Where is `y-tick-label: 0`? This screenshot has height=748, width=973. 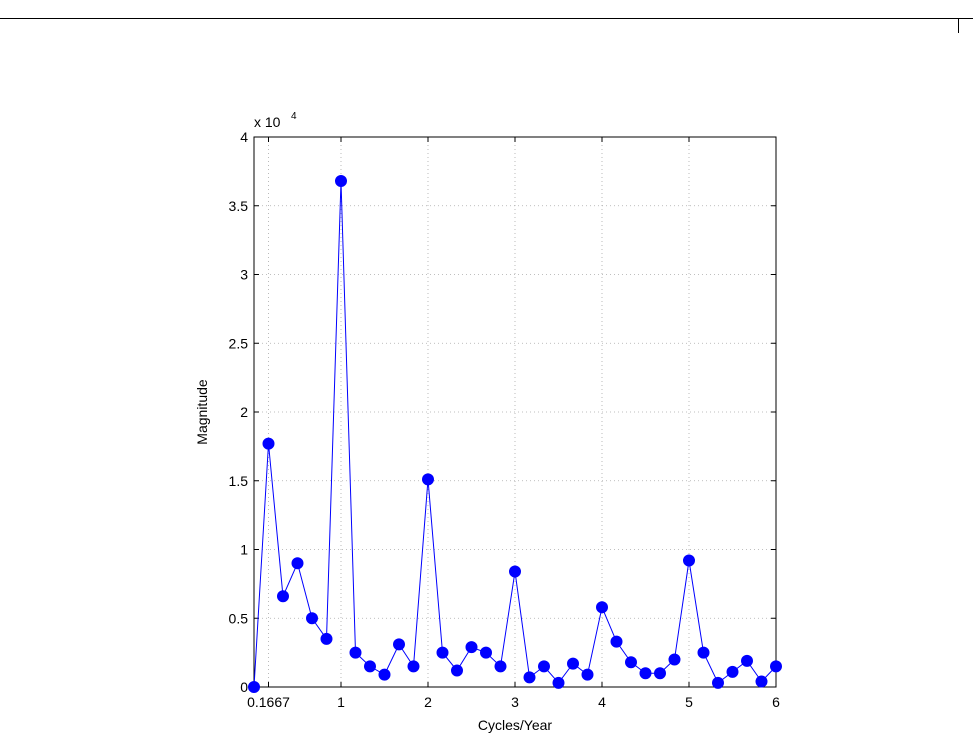
y-tick-label: 0 is located at coordinates (244, 687).